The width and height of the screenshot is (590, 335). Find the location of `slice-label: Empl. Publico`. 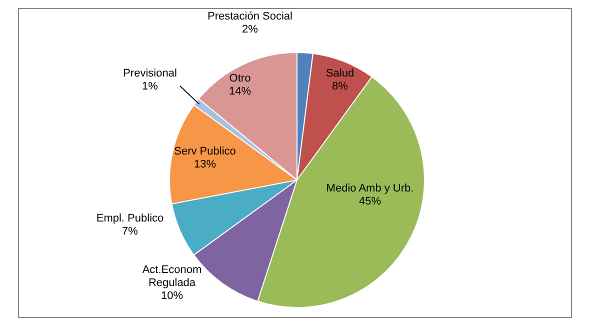

slice-label: Empl. Publico is located at coordinates (130, 218).